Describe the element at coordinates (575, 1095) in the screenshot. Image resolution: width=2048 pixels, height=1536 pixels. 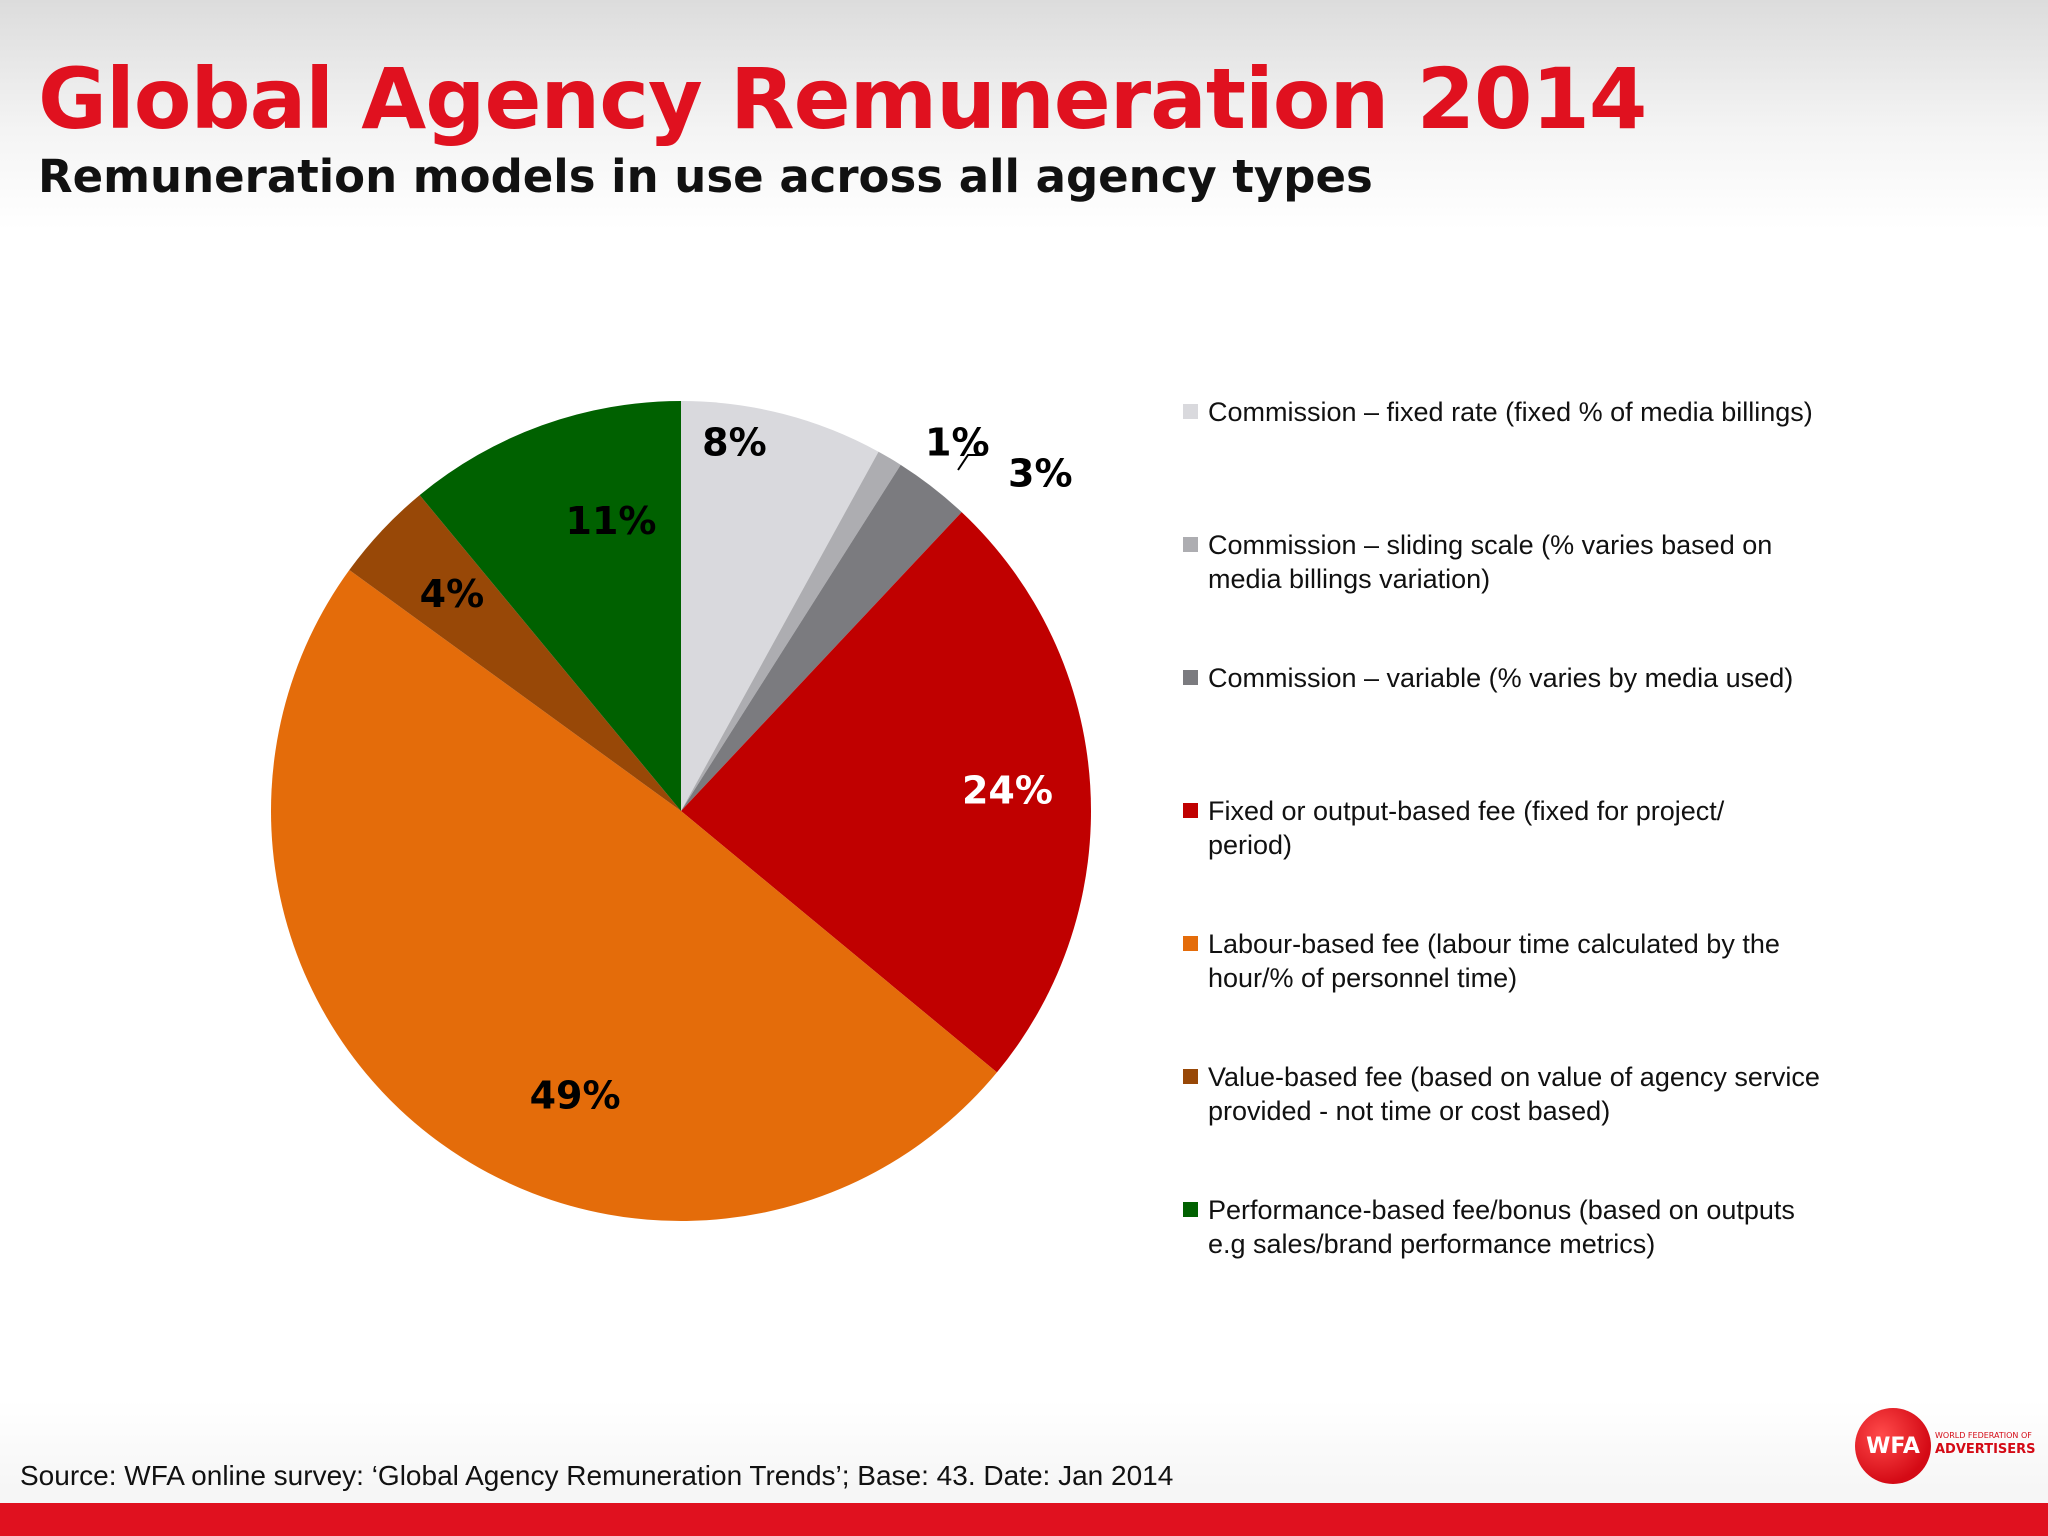
I see `slice-data-label: 49%` at that location.